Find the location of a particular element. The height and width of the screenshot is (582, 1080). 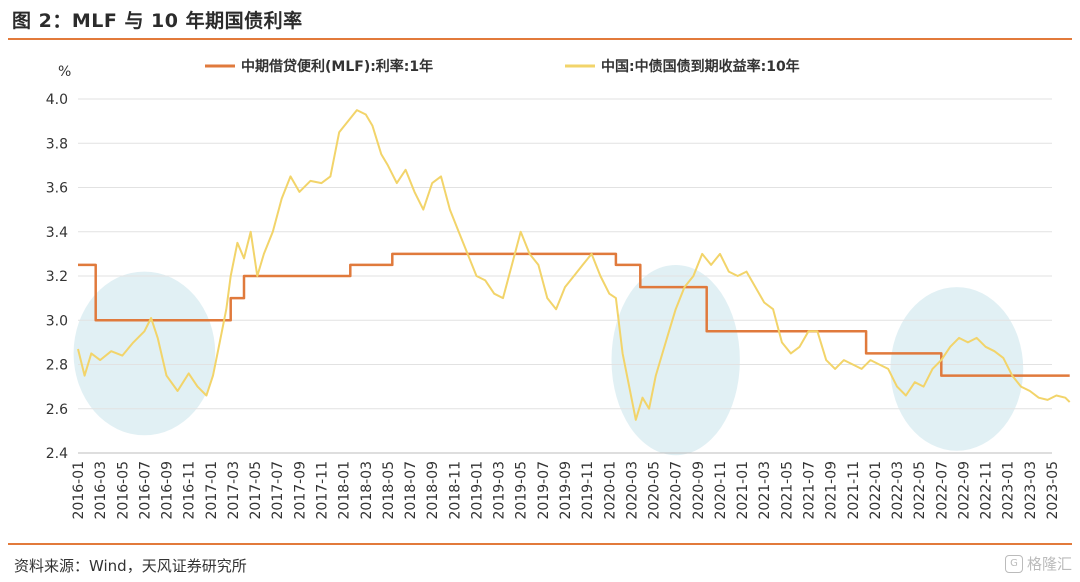

x-tick-label: 2020-01 is located at coordinates (610, 490).